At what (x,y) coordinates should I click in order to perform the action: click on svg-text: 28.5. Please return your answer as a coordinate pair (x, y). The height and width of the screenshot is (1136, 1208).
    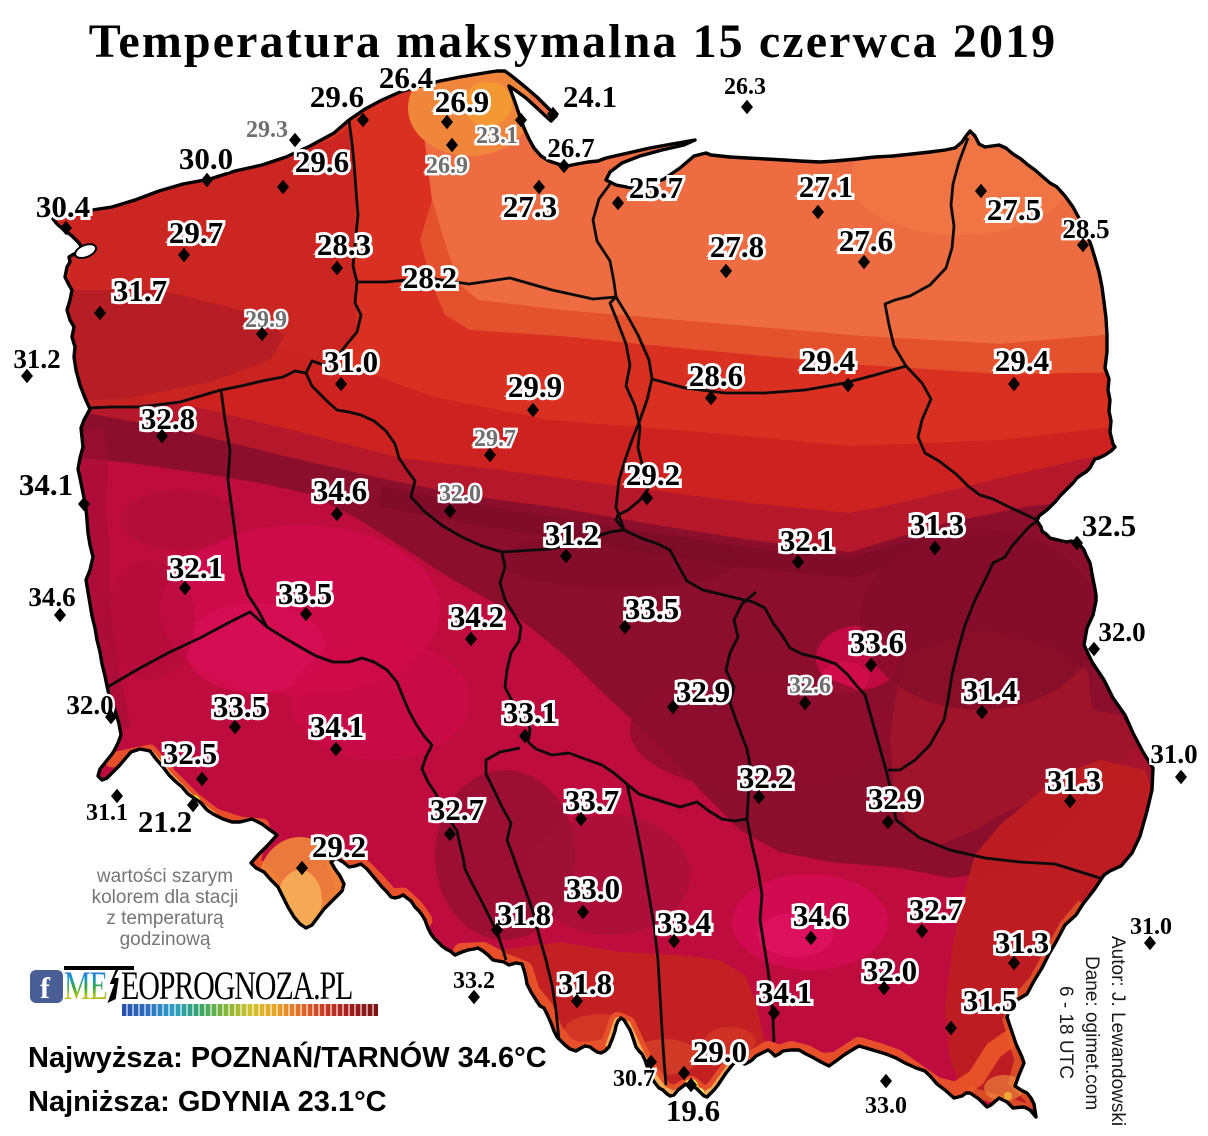
    Looking at the image, I should click on (1085, 229).